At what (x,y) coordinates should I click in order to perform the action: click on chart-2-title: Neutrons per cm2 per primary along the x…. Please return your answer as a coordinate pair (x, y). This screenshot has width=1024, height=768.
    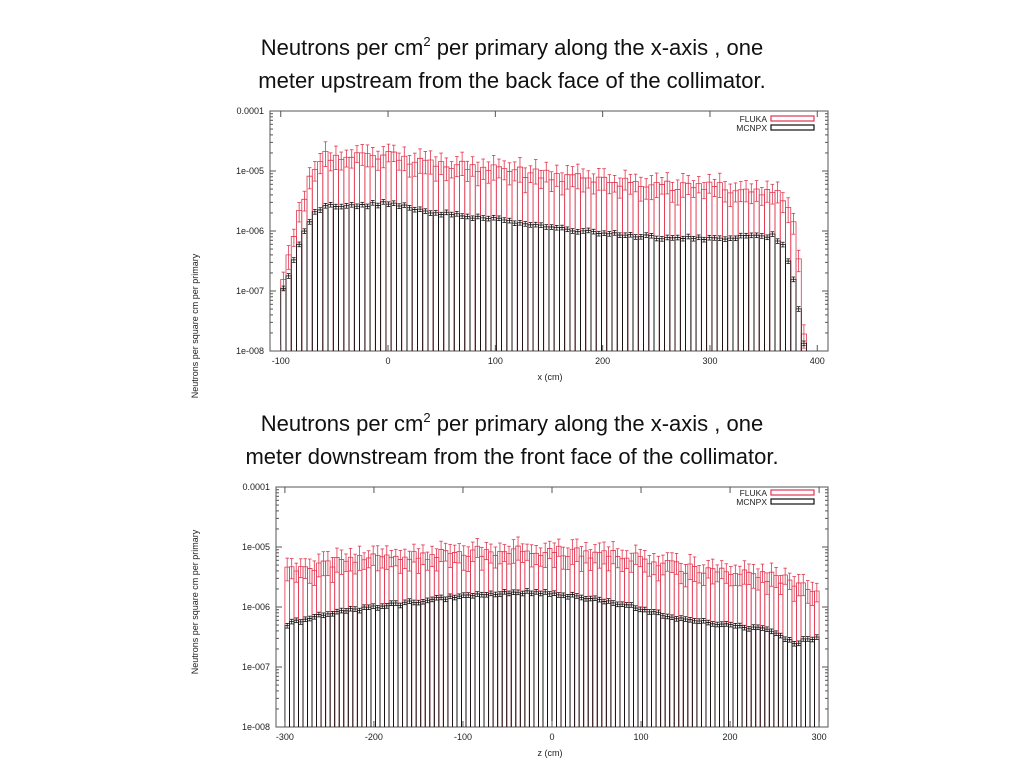
    Looking at the image, I should click on (512, 440).